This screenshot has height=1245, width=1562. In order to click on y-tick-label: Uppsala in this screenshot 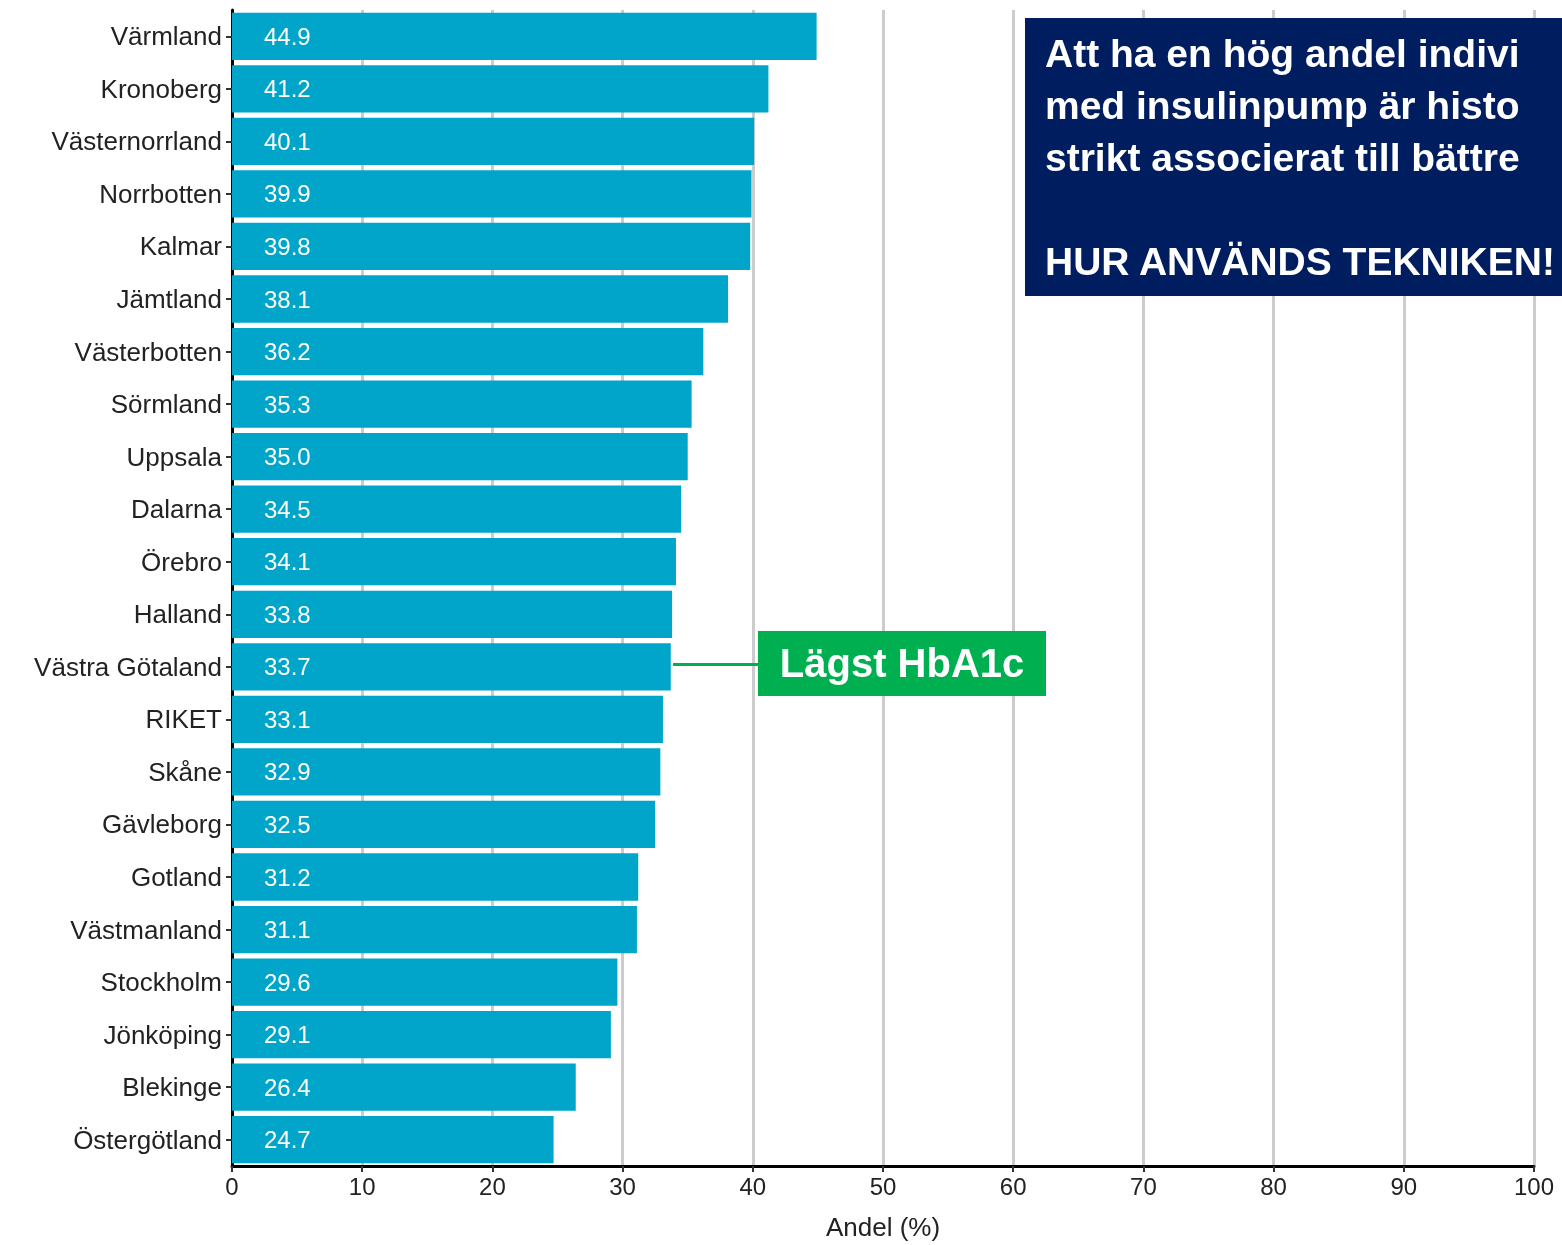, I will do `click(174, 456)`.